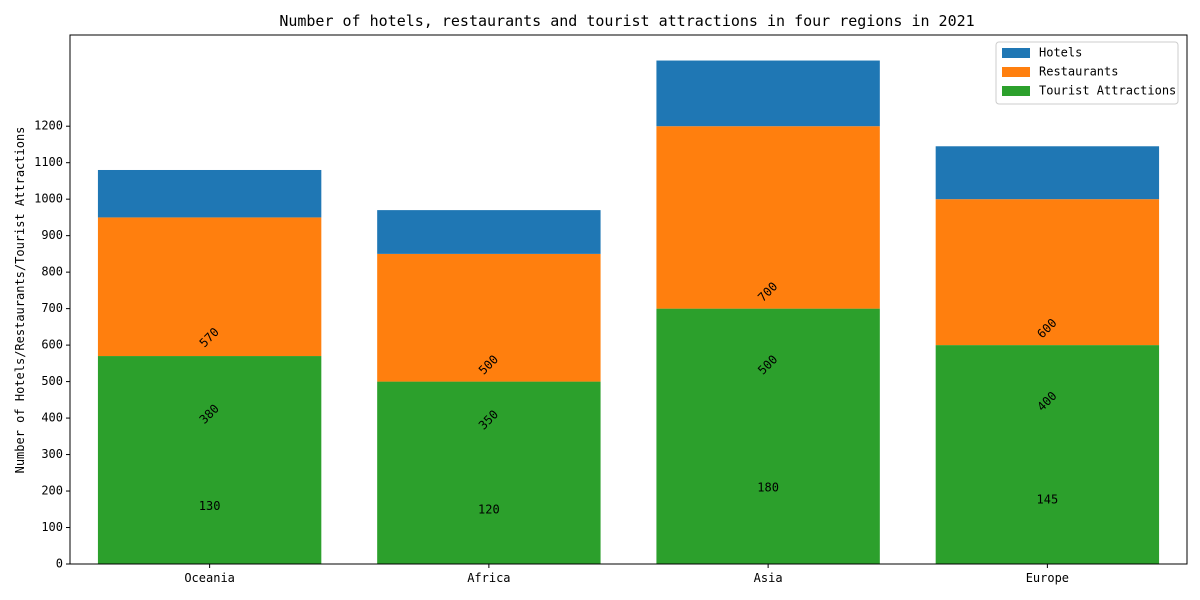 This screenshot has width=1200, height=600. What do you see at coordinates (1078, 72) in the screenshot?
I see `legend-label-restaurants: Restaurants` at bounding box center [1078, 72].